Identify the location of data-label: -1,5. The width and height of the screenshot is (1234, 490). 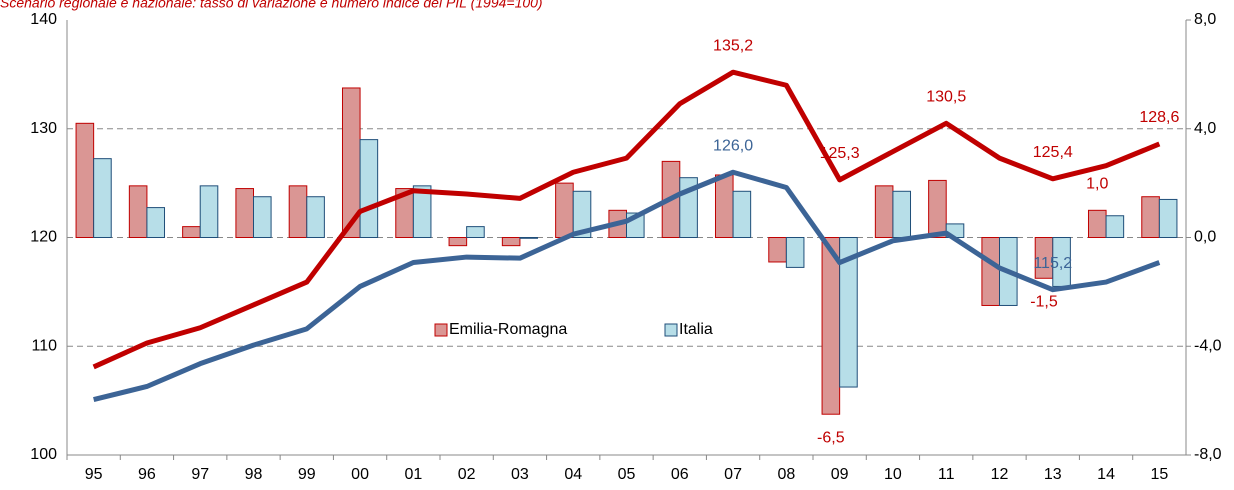
(1044, 302).